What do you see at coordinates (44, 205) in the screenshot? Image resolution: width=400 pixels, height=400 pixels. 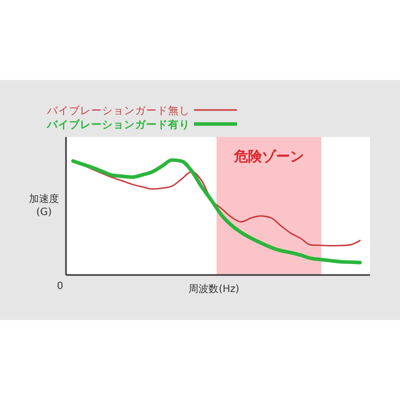 I see `y-axis-title: 加速度 (G)` at bounding box center [44, 205].